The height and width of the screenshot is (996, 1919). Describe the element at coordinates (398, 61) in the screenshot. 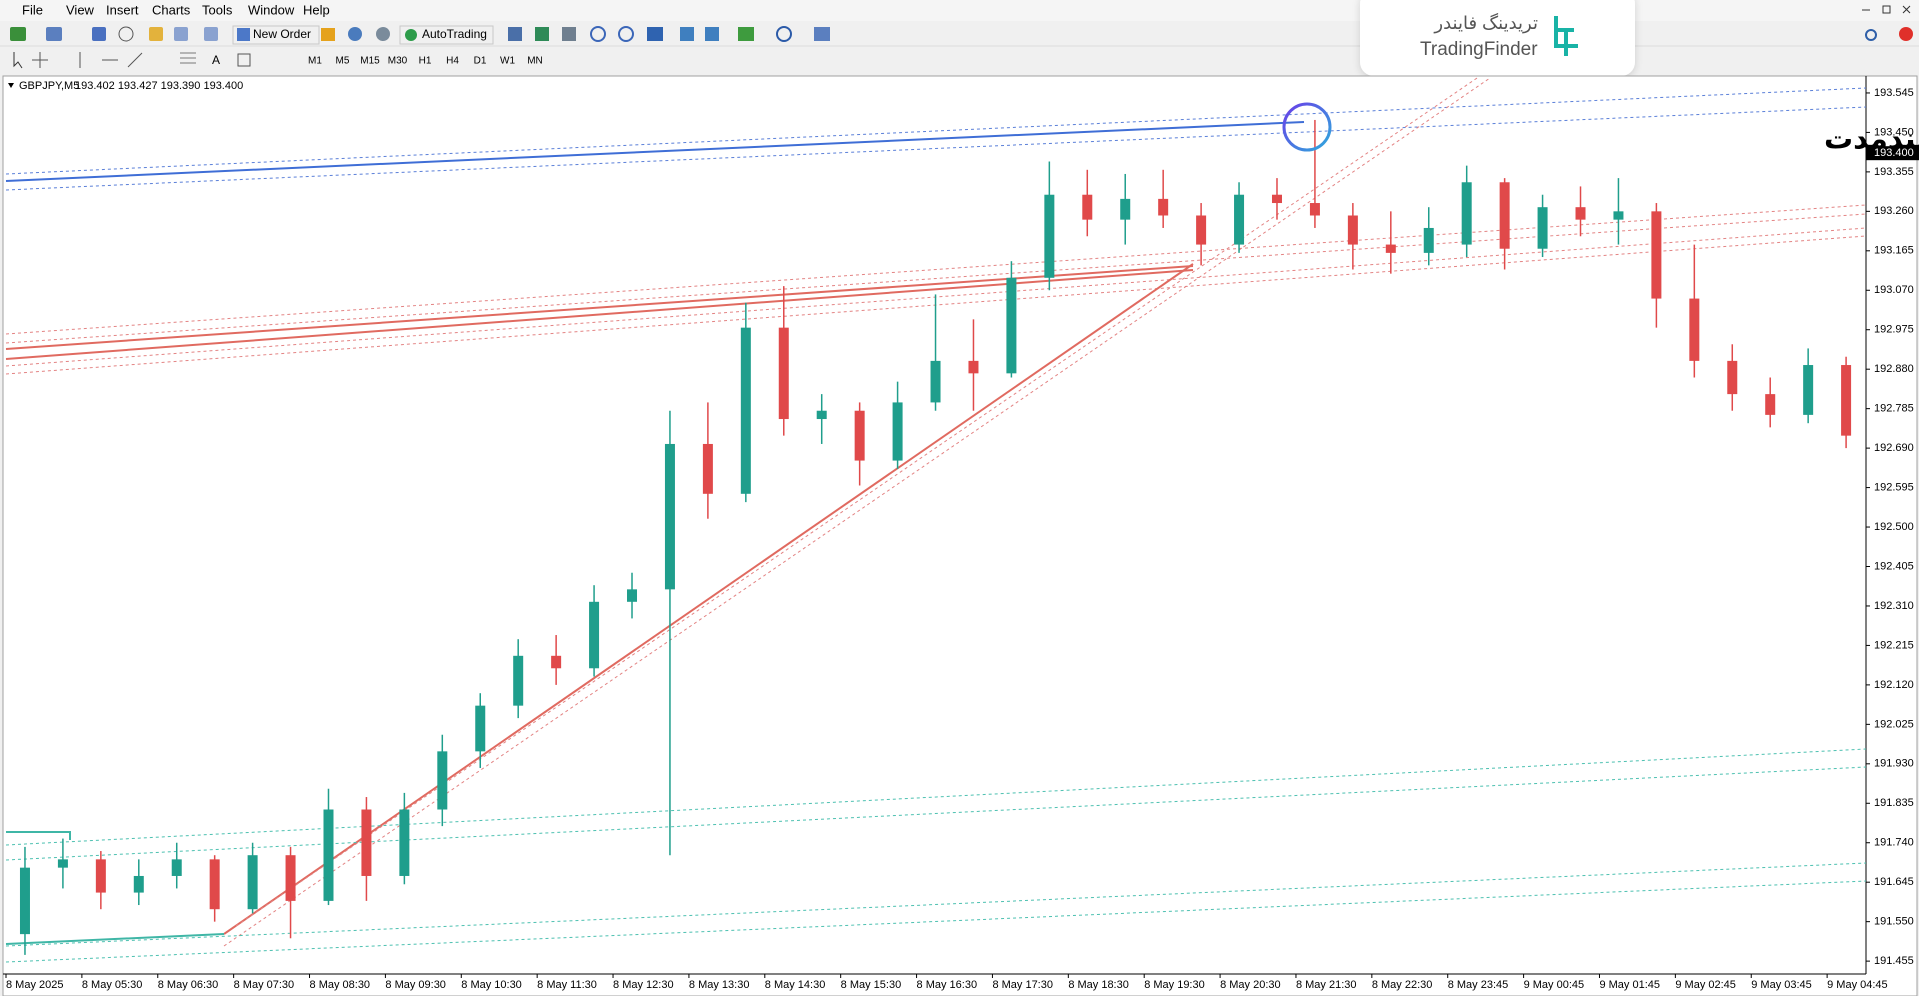

I see `timeframe-button: M30` at that location.